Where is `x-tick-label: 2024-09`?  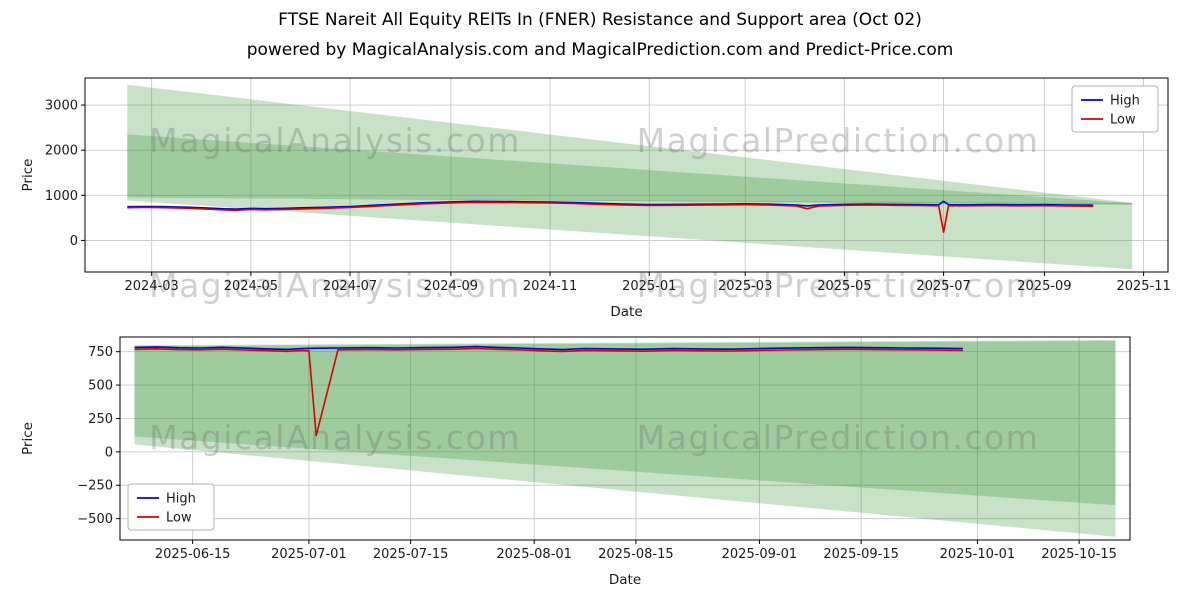
x-tick-label: 2024-09 is located at coordinates (451, 286).